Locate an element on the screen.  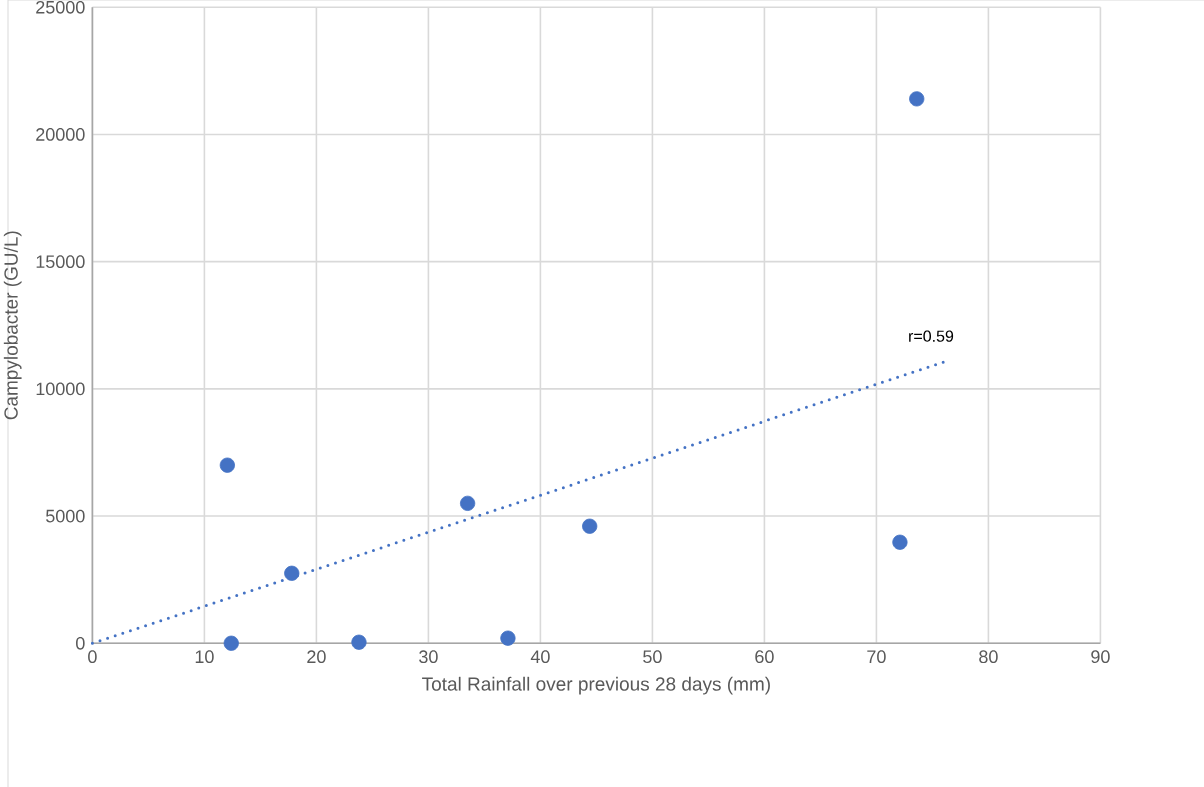
y-tick-label: 20000 is located at coordinates (60, 134).